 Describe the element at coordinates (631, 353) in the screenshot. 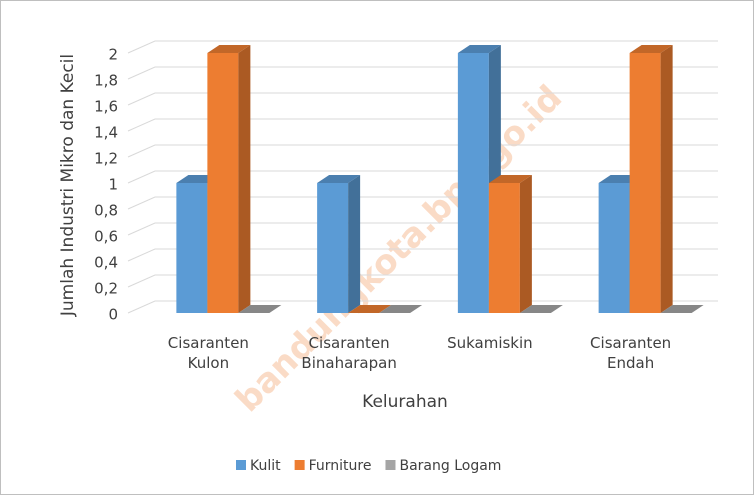

I see `x-tick-label: Cisaranten Endah` at that location.